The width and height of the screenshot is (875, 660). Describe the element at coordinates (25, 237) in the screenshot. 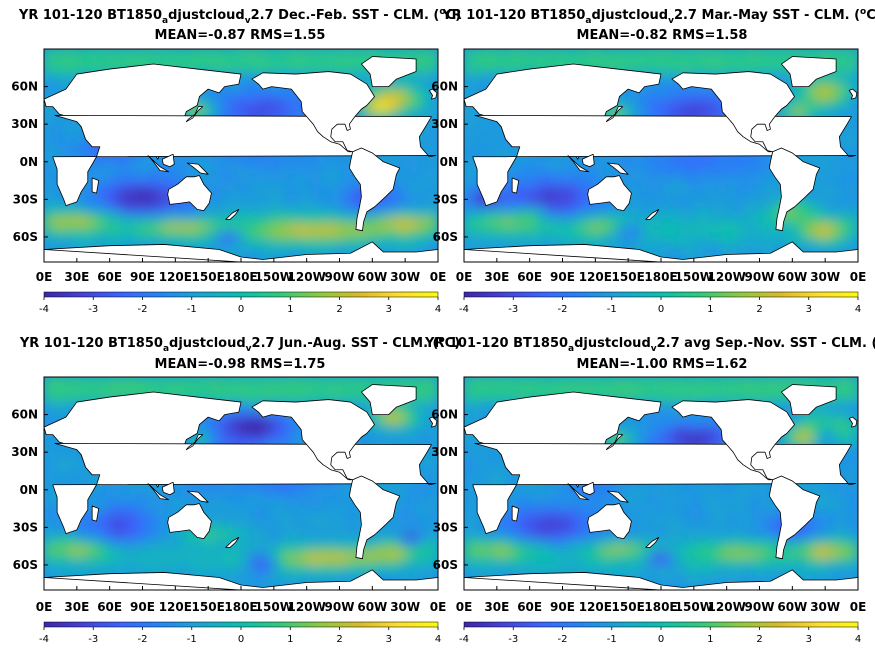

I see `y-tick-label: 60S` at that location.